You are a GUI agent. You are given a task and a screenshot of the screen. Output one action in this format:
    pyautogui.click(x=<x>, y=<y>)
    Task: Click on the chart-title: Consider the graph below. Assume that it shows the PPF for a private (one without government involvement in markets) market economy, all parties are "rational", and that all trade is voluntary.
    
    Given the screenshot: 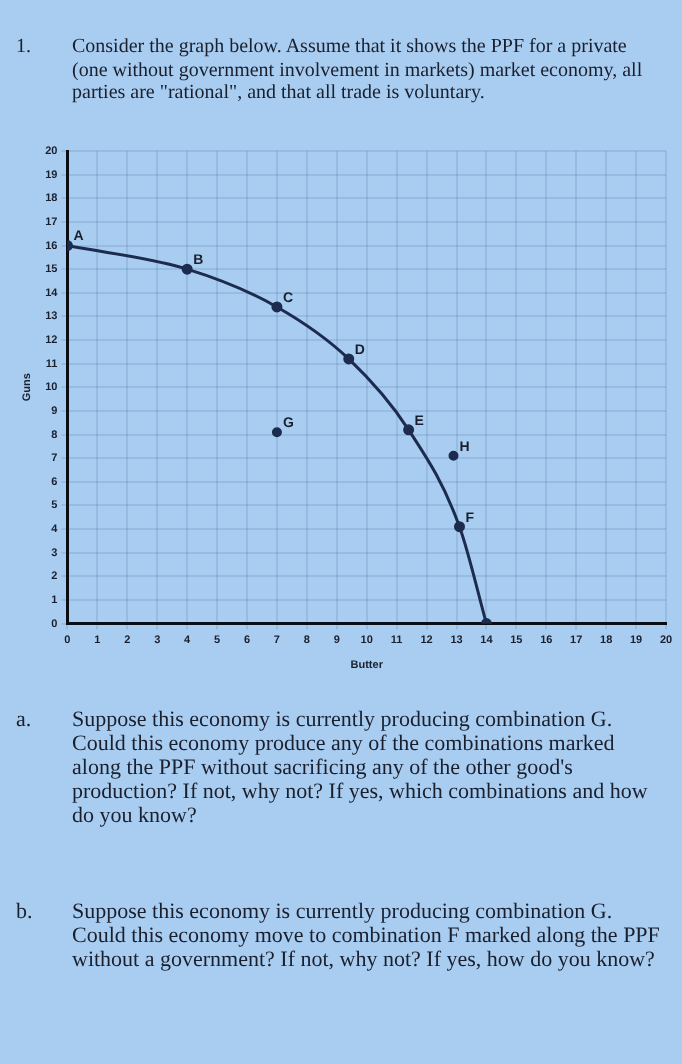 What is the action you would take?
    pyautogui.click(x=358, y=70)
    